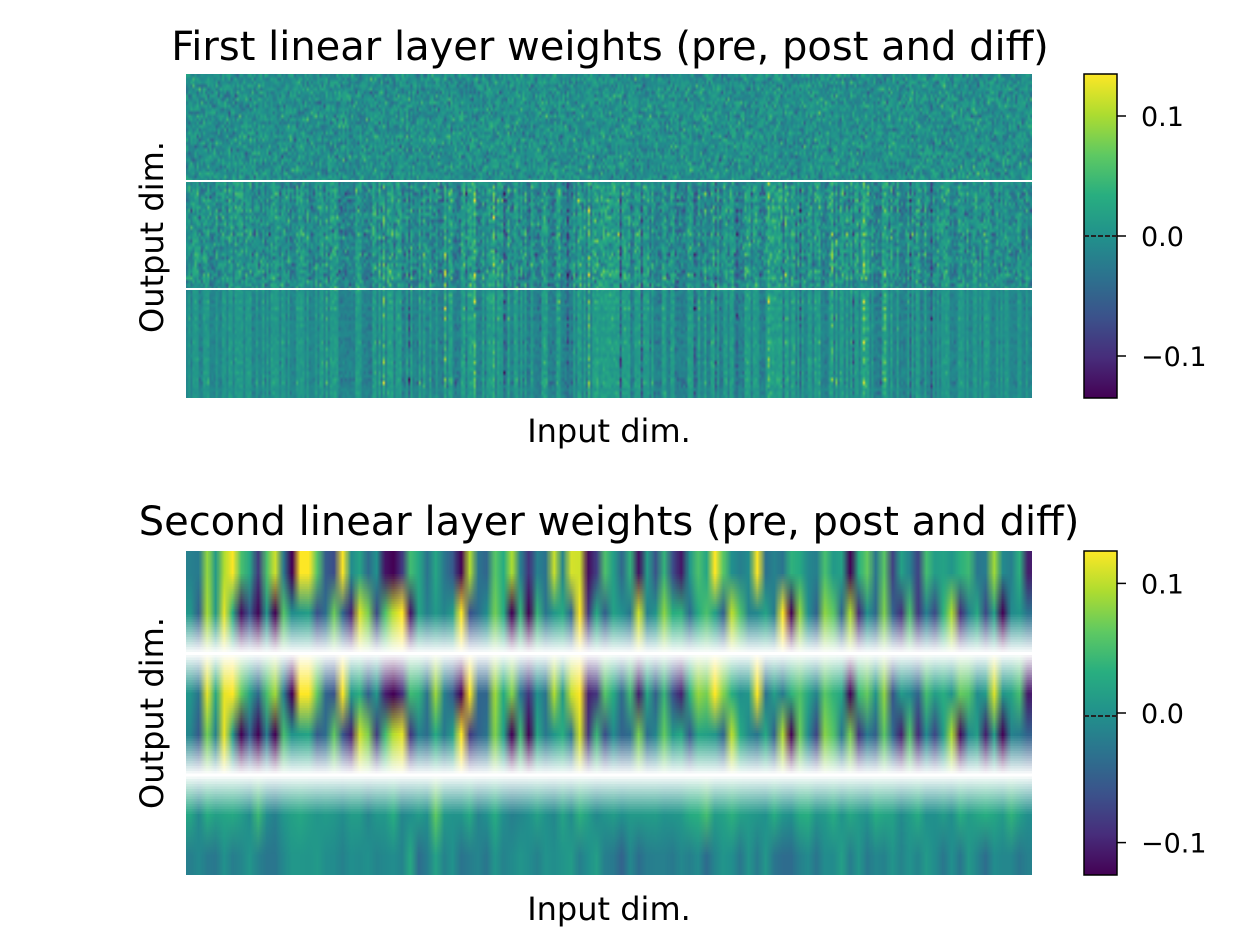 This screenshot has height=949, width=1244. What do you see at coordinates (1100, 713) in the screenshot?
I see `colorbar-gradient` at bounding box center [1100, 713].